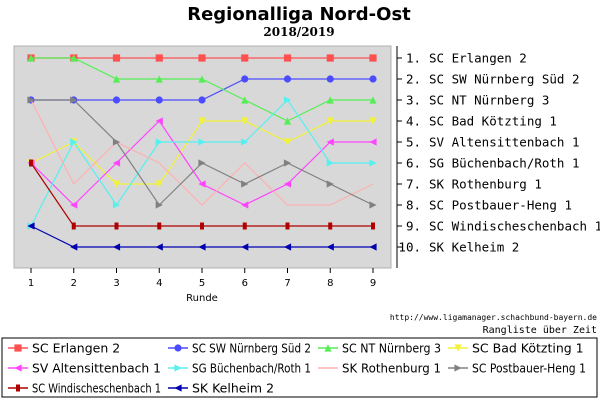  What do you see at coordinates (514, 226) in the screenshot?
I see `standings-team: SC Windischeschenbach 1` at bounding box center [514, 226].